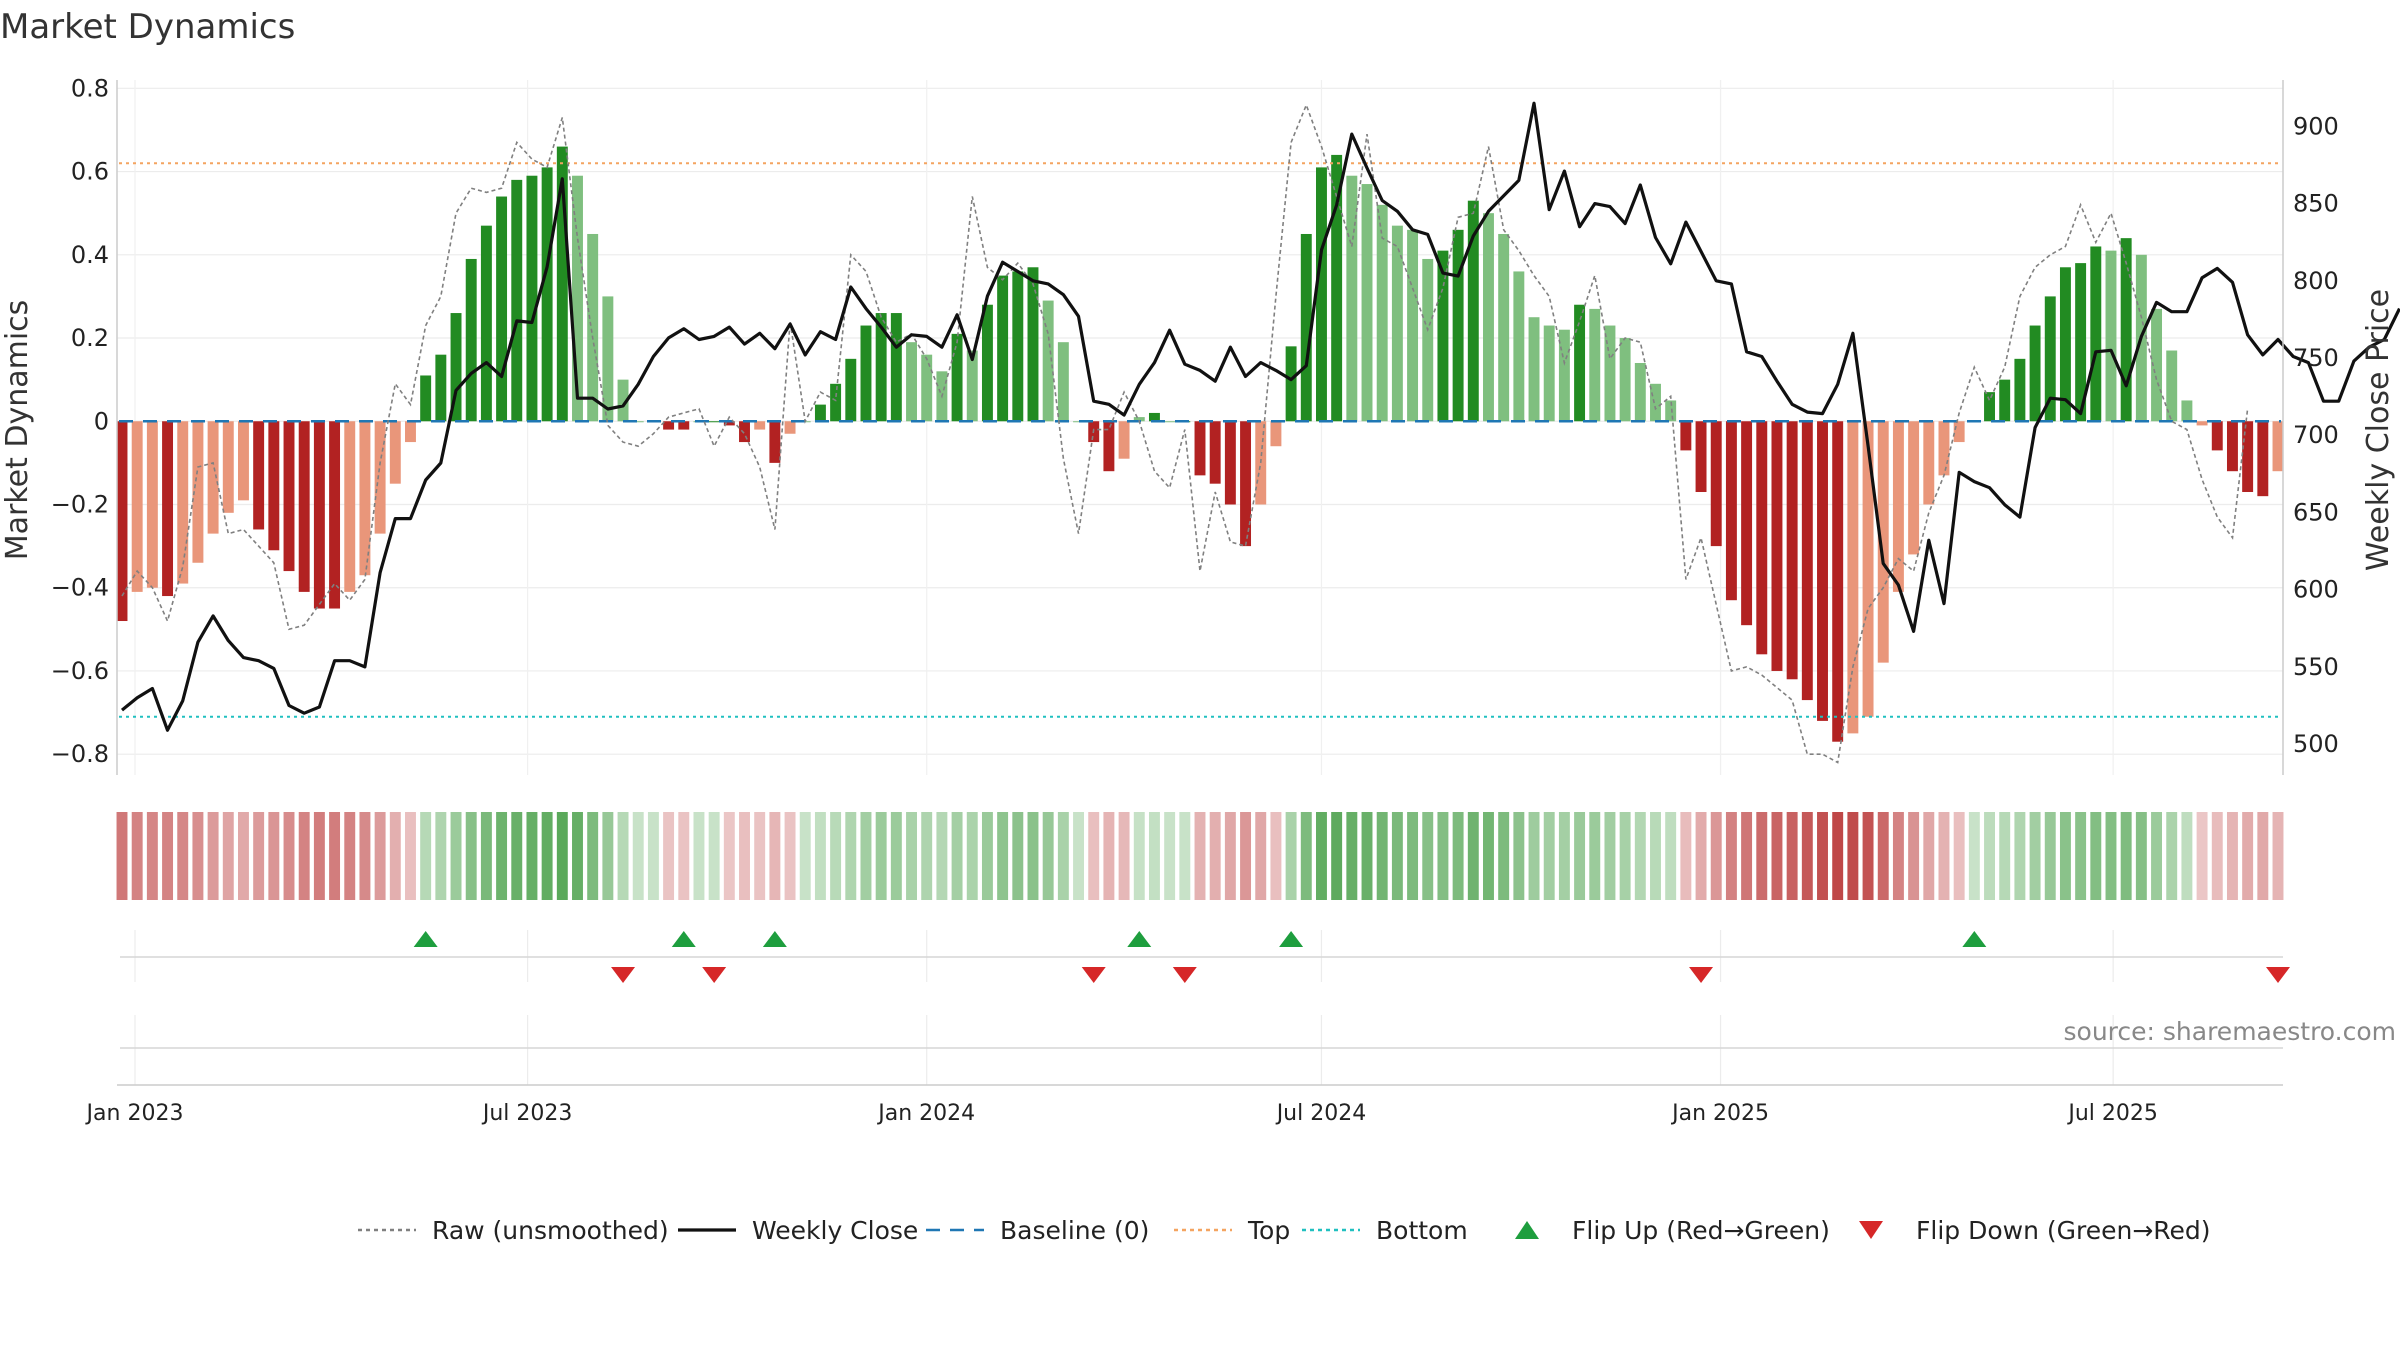 The image size is (2400, 1350). What do you see at coordinates (550, 1230) in the screenshot?
I see `legend-label: Raw (unsmoothed)` at bounding box center [550, 1230].